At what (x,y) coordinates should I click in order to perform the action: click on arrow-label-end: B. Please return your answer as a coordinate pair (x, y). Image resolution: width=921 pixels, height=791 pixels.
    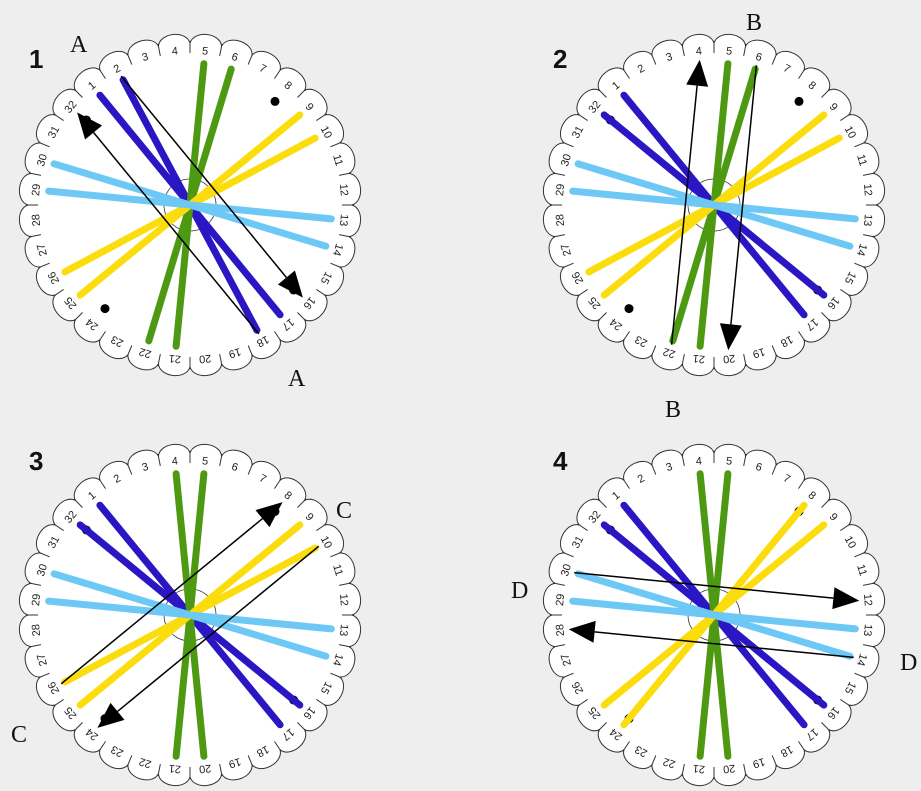
    Looking at the image, I should click on (673, 410).